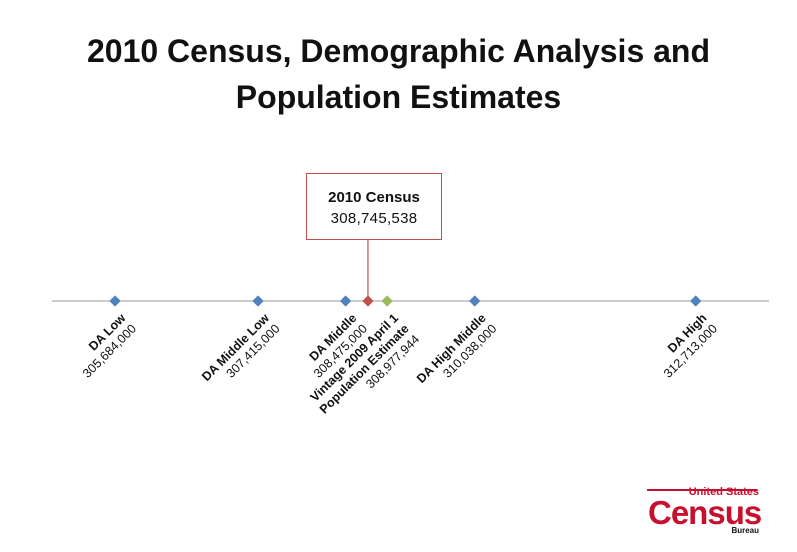 This screenshot has width=797, height=552. I want to click on logo-rule, so click(702, 490).